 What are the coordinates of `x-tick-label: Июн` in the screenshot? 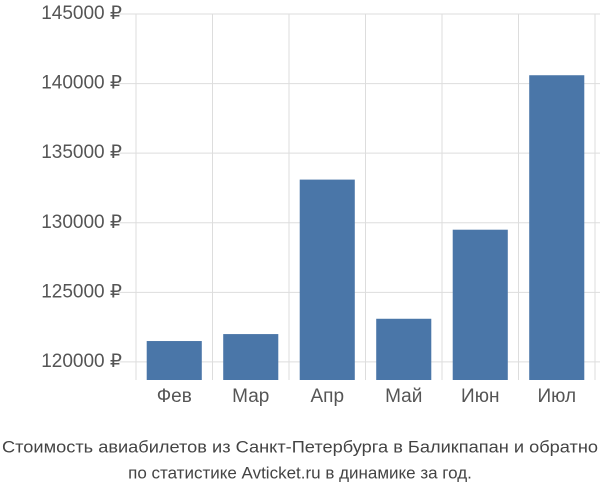 It's located at (480, 396).